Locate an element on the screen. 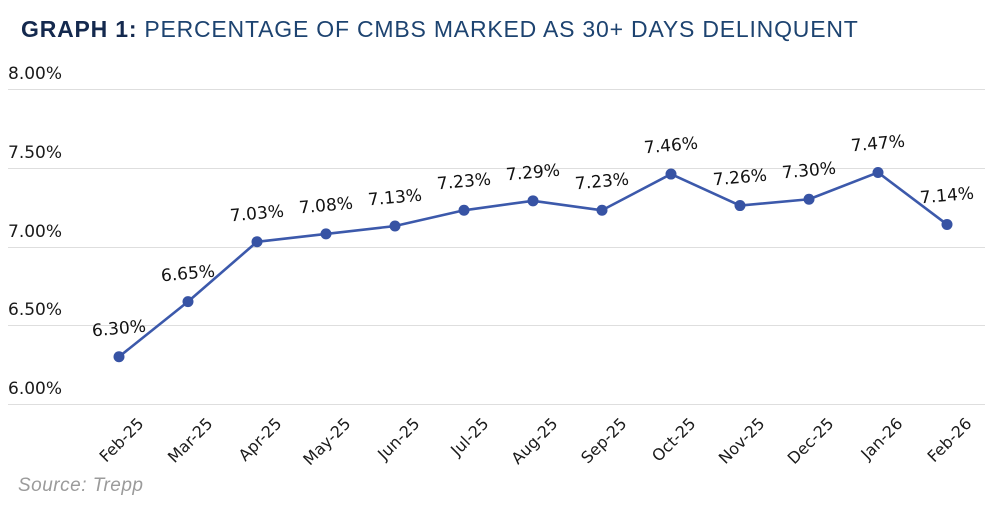 The width and height of the screenshot is (1000, 516). y-axis-tick-label: 6.50% is located at coordinates (35, 310).